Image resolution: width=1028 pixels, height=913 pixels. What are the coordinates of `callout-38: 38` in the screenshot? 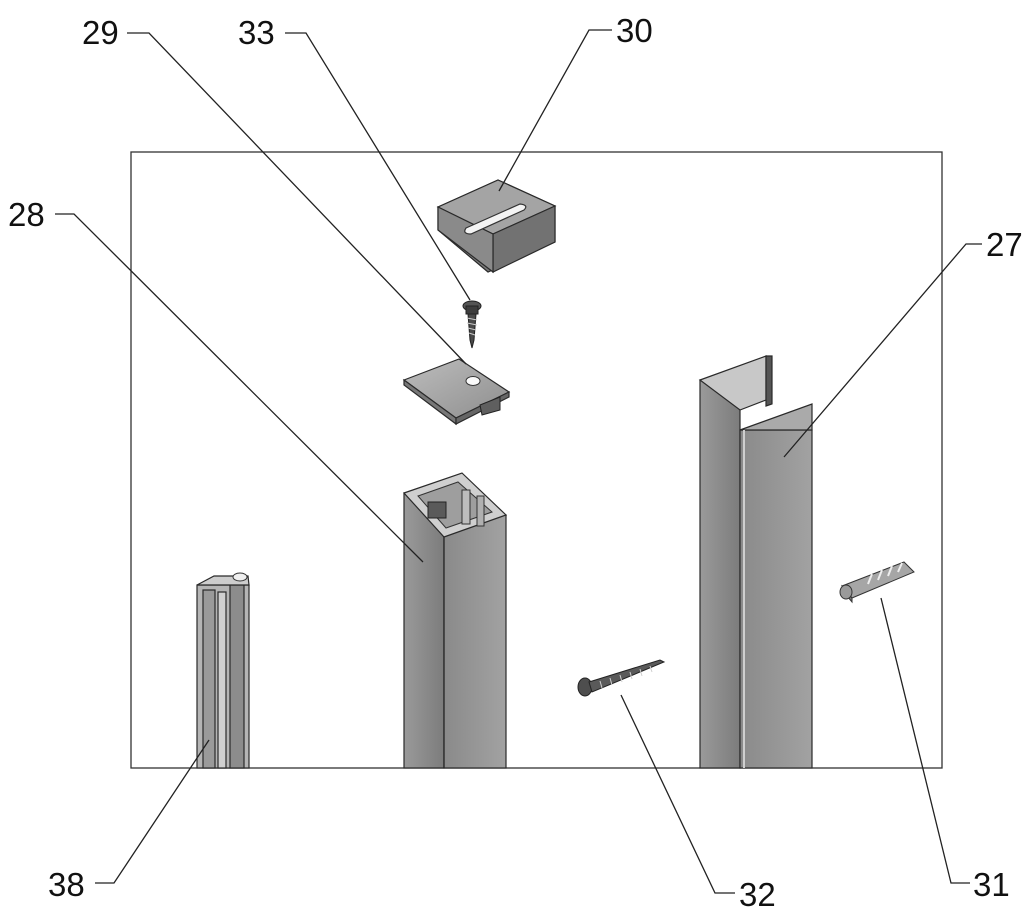 It's located at (66, 884).